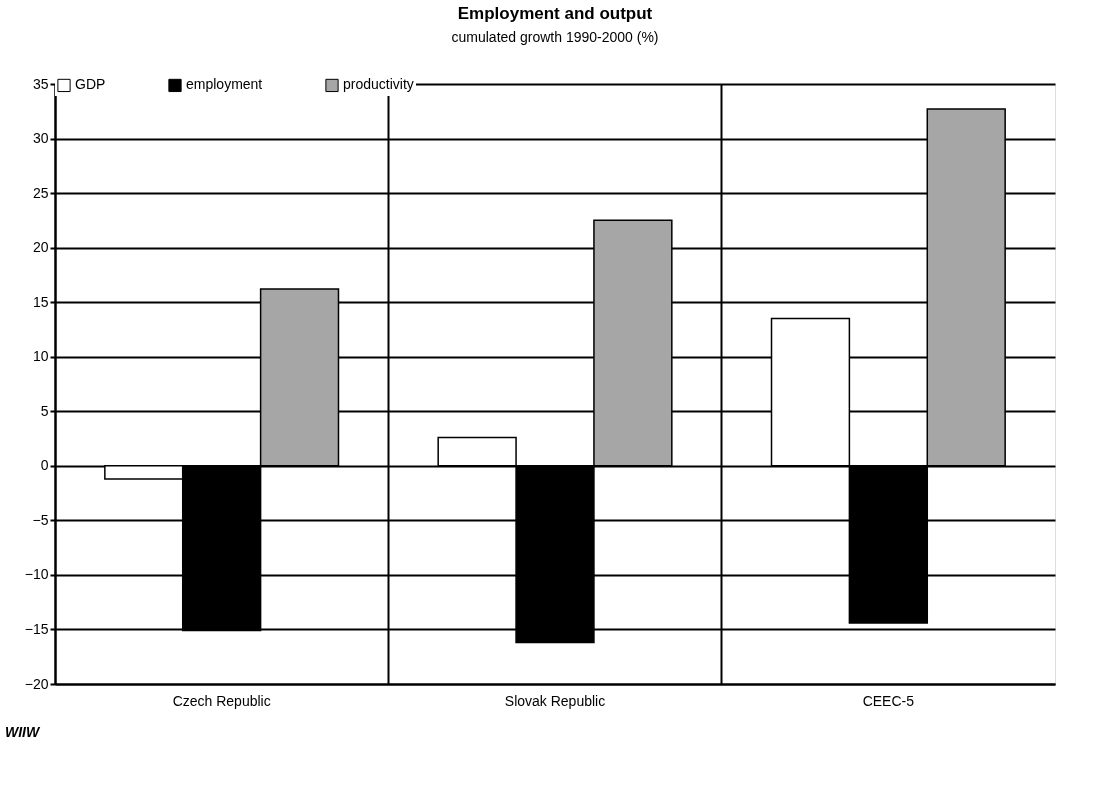 Image resolution: width=1104 pixels, height=796 pixels. I want to click on y-tick-label: −20, so click(36, 683).